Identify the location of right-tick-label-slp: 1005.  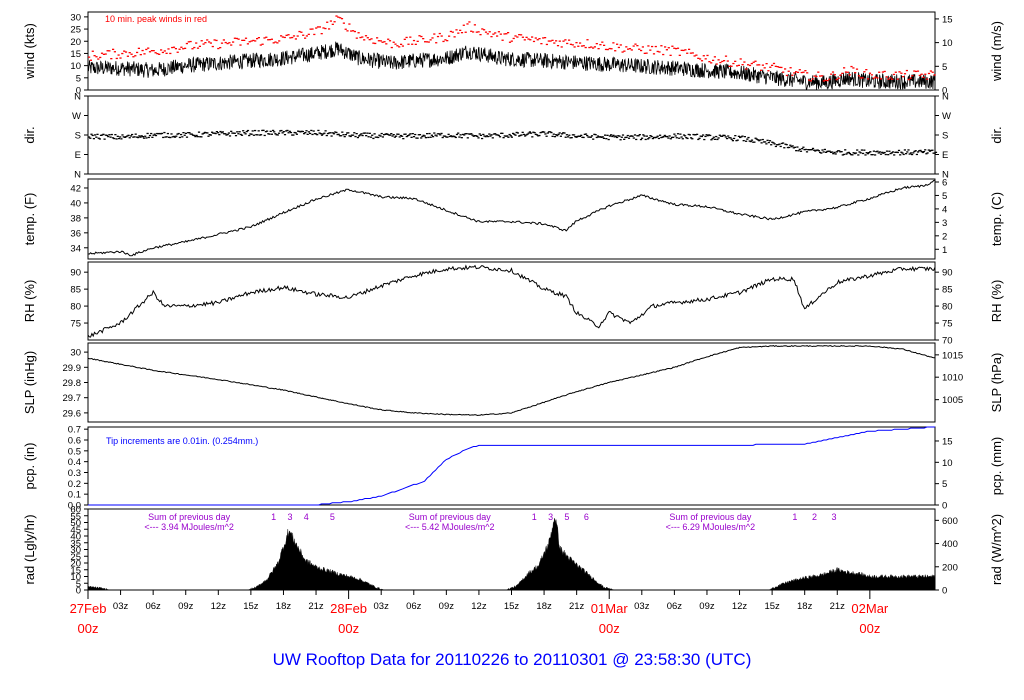
(952, 400).